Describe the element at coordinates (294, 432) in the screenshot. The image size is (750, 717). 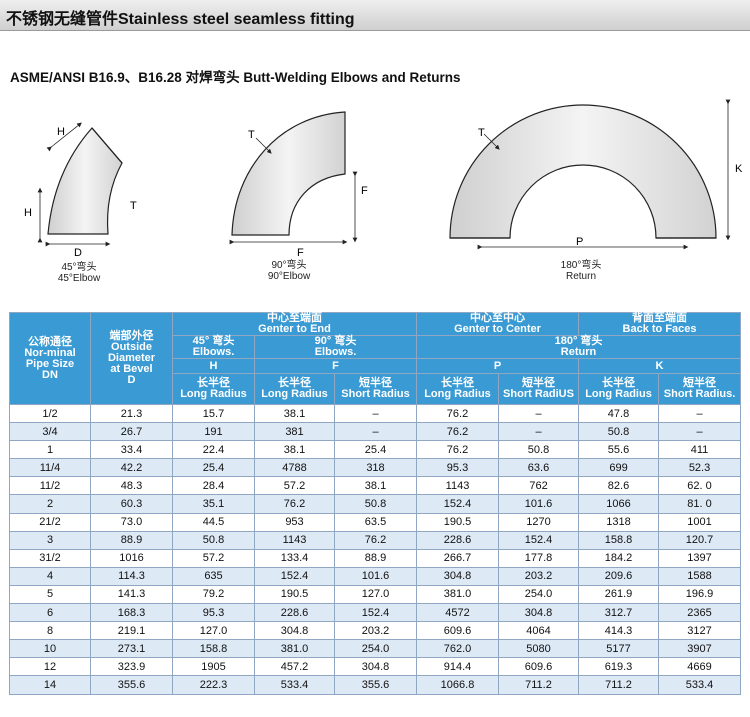
I see `cell-f-lr: 381` at that location.